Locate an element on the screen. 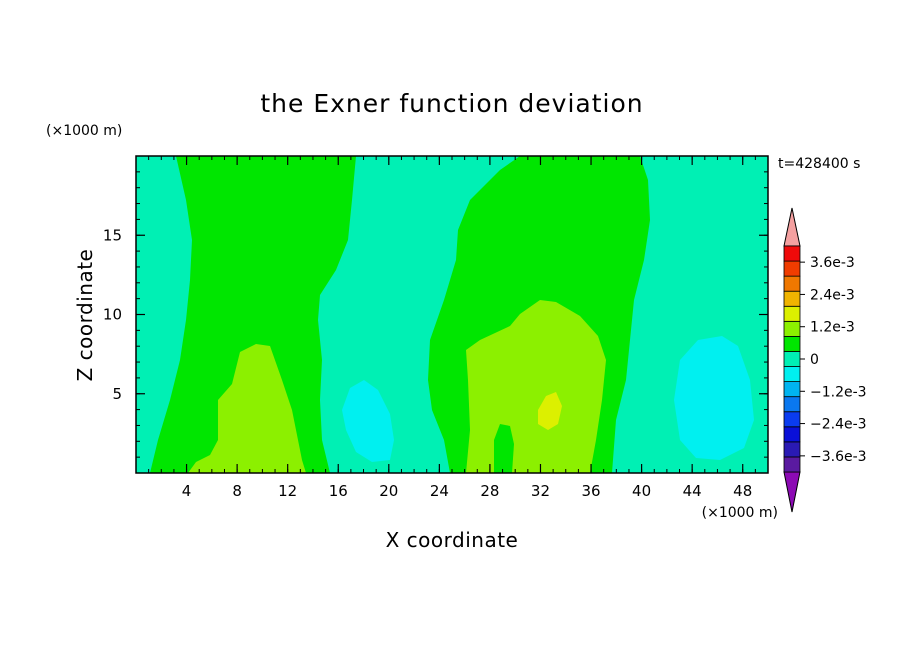  chart-title: the Exner function deviation is located at coordinates (451, 103).